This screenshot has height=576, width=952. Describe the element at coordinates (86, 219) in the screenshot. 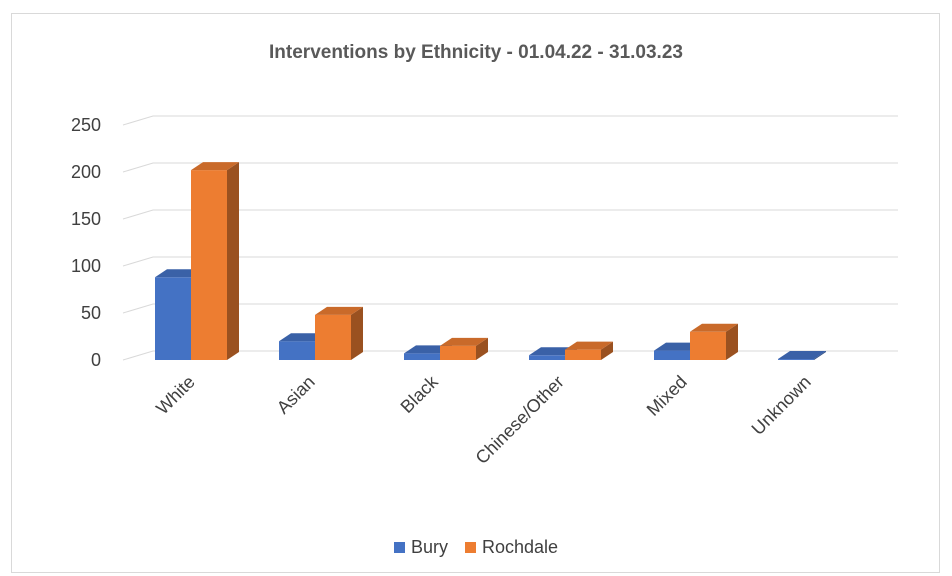

I see `y-tick-label: 150` at that location.